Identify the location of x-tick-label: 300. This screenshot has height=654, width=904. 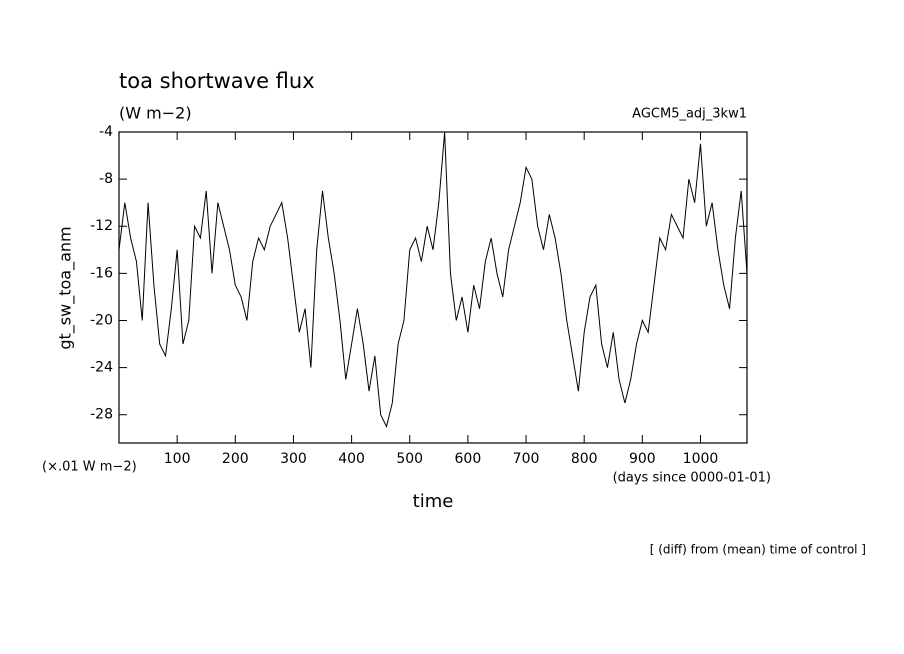
(293, 459).